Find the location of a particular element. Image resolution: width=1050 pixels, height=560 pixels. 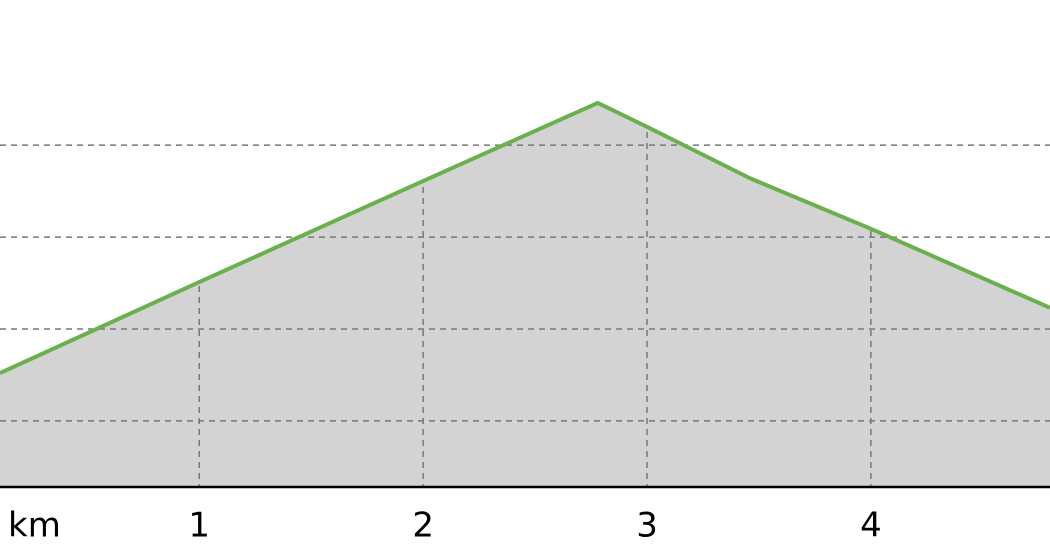

x-tick-label: 4 is located at coordinates (871, 526).